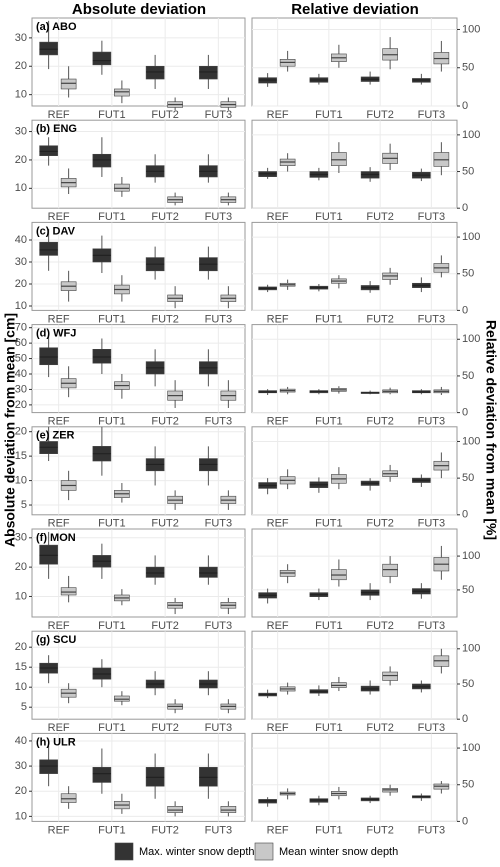 This screenshot has height=867, width=500. Describe the element at coordinates (21, 456) in the screenshot. I see `y-tick-label: 15` at that location.